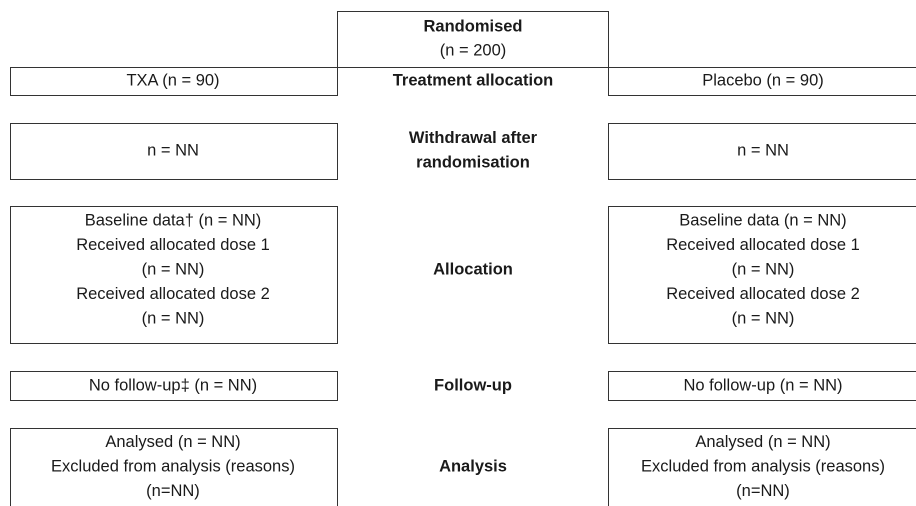 The height and width of the screenshot is (506, 916). What do you see at coordinates (762, 220) in the screenshot?
I see `placebo-text: Baseline data (n = NN)` at bounding box center [762, 220].